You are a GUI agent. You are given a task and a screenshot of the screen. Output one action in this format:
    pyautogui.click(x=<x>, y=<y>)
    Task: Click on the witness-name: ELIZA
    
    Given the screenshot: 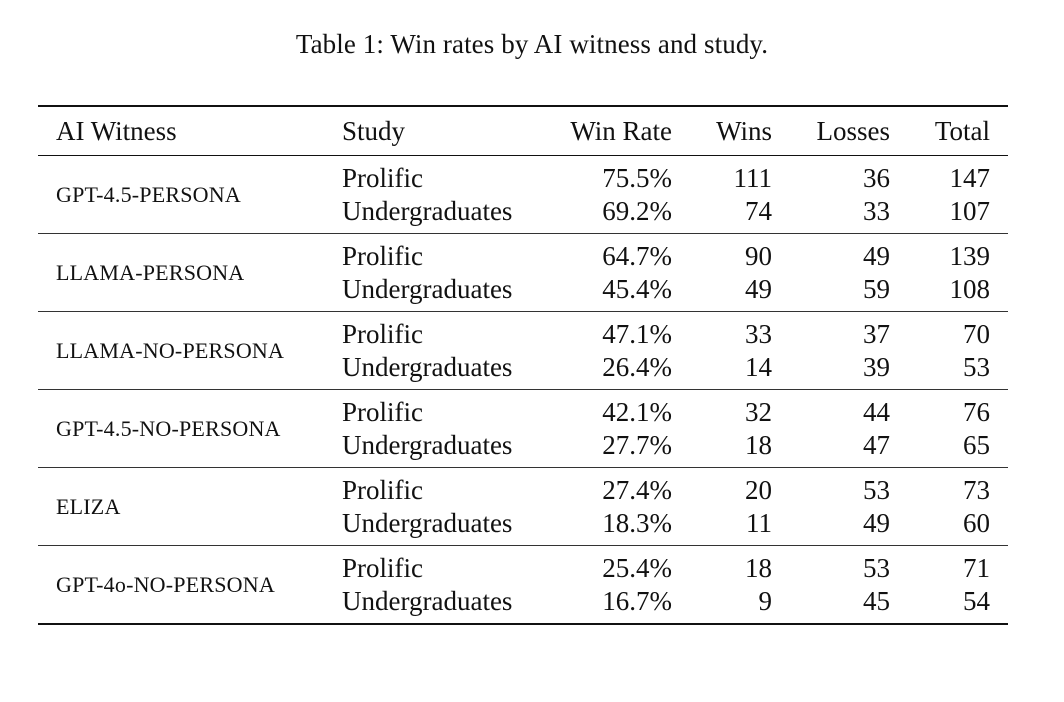 What is the action you would take?
    pyautogui.click(x=88, y=506)
    